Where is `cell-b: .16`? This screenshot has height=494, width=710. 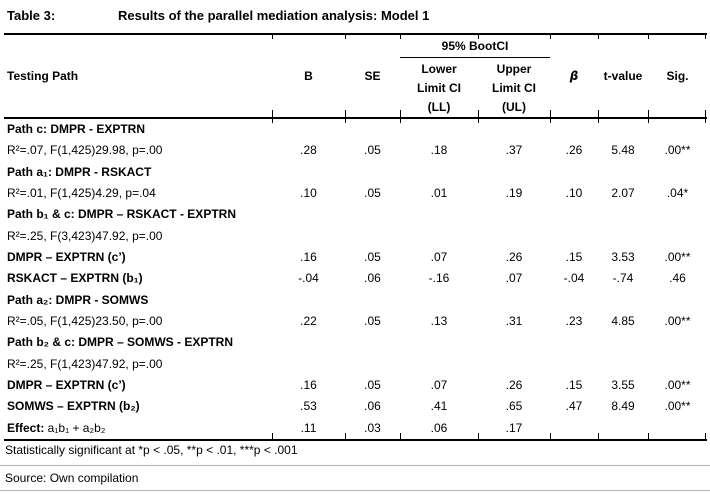 cell-b: .16 is located at coordinates (308, 256).